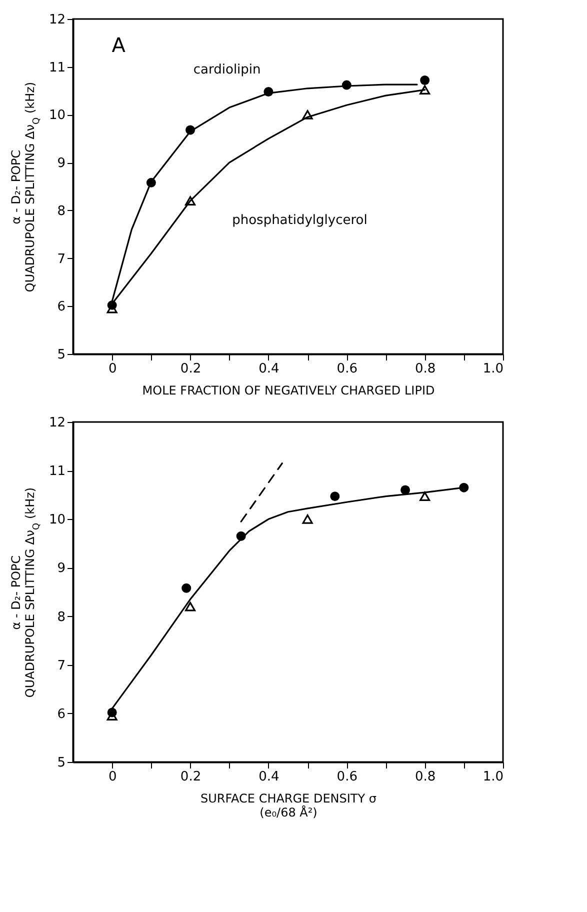 The height and width of the screenshot is (912, 587). Describe the element at coordinates (288, 806) in the screenshot. I see `x-axis-title: SURFACE CHARGE DENSITY σ (e₀/68 Å²)` at that location.